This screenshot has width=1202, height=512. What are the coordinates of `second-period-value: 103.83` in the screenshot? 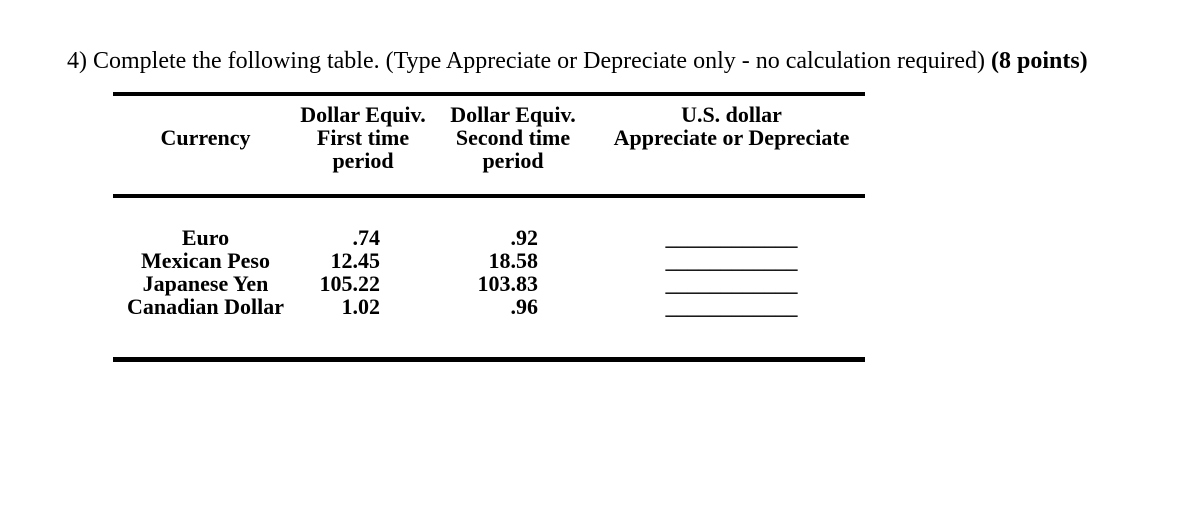 It's located at (508, 283).